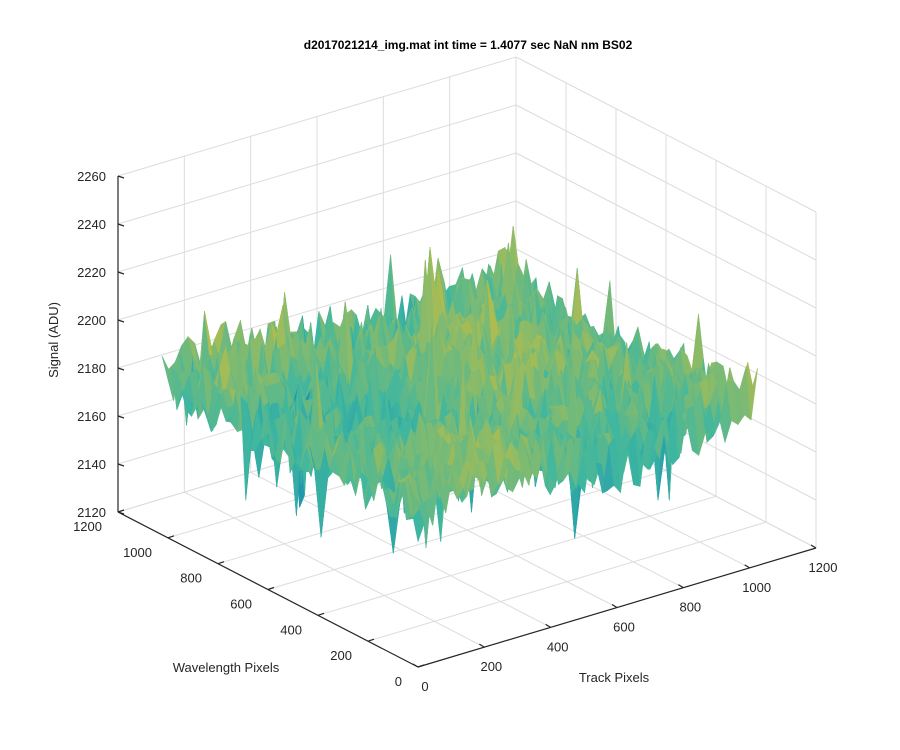 The height and width of the screenshot is (750, 900). I want to click on y-tick-label: 1200, so click(87, 526).